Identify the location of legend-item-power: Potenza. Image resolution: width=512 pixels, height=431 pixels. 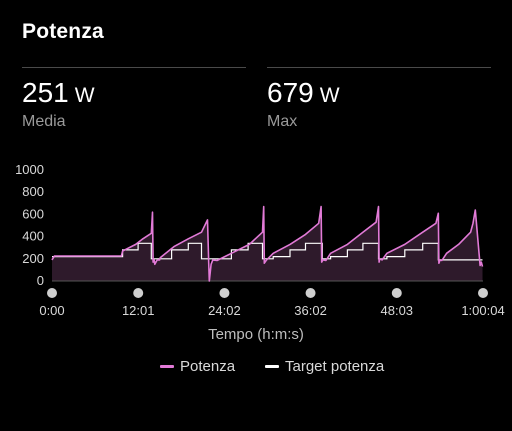
(197, 366).